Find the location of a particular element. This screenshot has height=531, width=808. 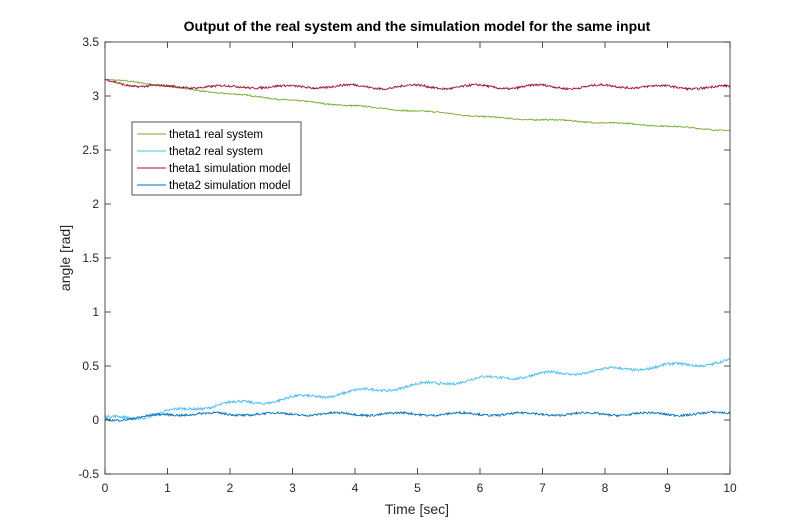

series-line-theta2-real-system is located at coordinates (417, 389).